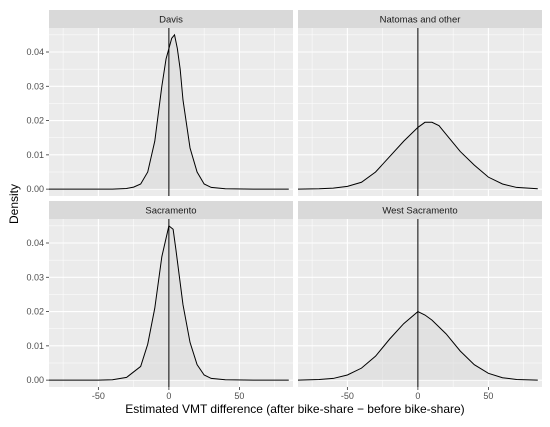  I want to click on y-axis-title: Density, so click(14, 204).